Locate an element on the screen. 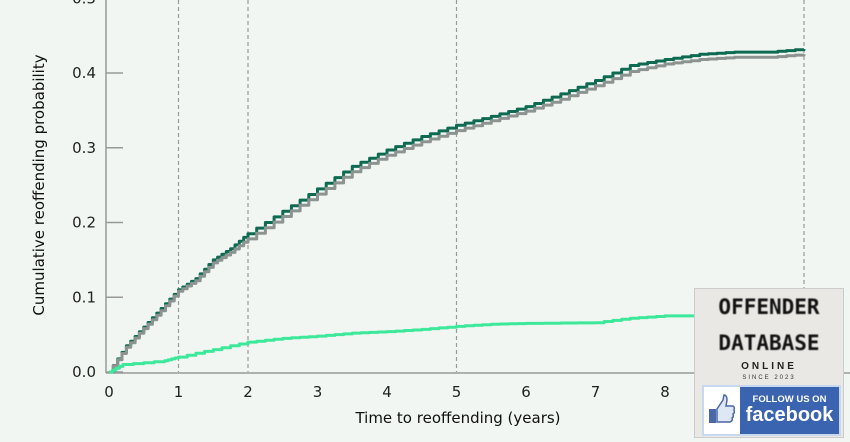  follow-text: FOLLOW US ON is located at coordinates (789, 399).